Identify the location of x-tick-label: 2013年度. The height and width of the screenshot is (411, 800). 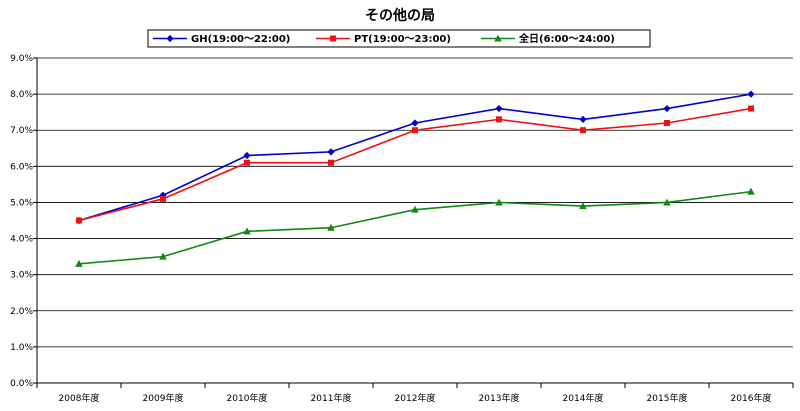
(499, 398).